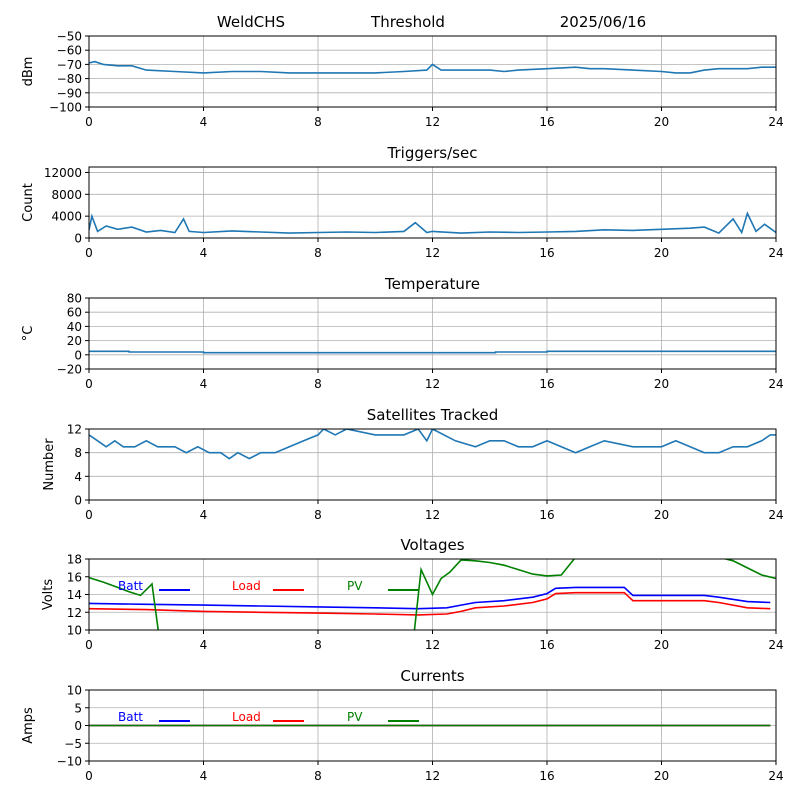 The width and height of the screenshot is (800, 800). I want to click on panel-title: Temperature, so click(432, 284).